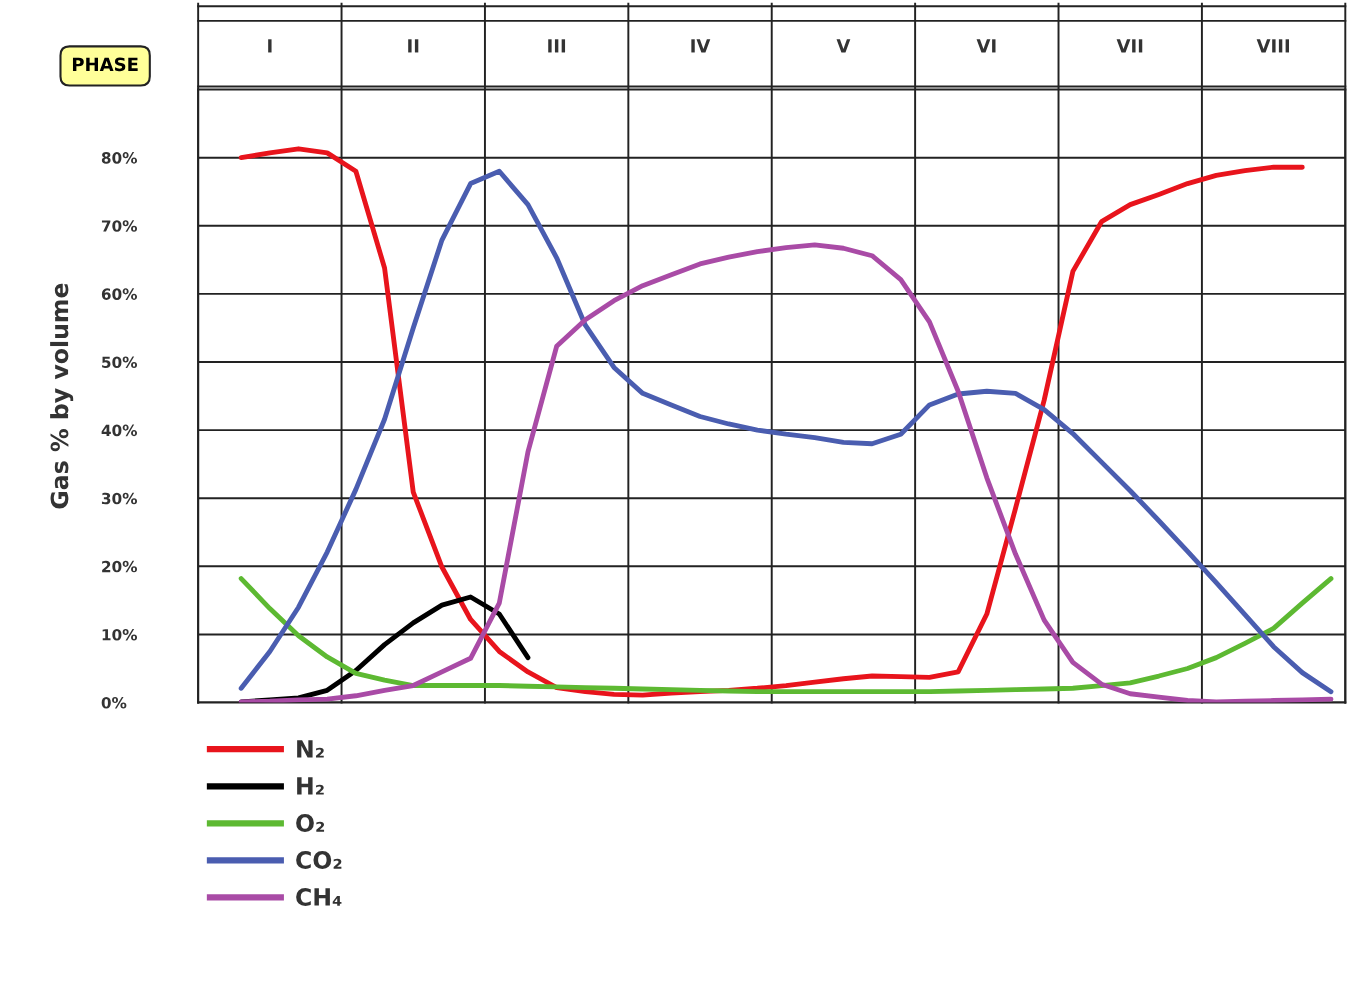 The height and width of the screenshot is (984, 1348). What do you see at coordinates (557, 46) in the screenshot?
I see `x-tick-label: III` at bounding box center [557, 46].